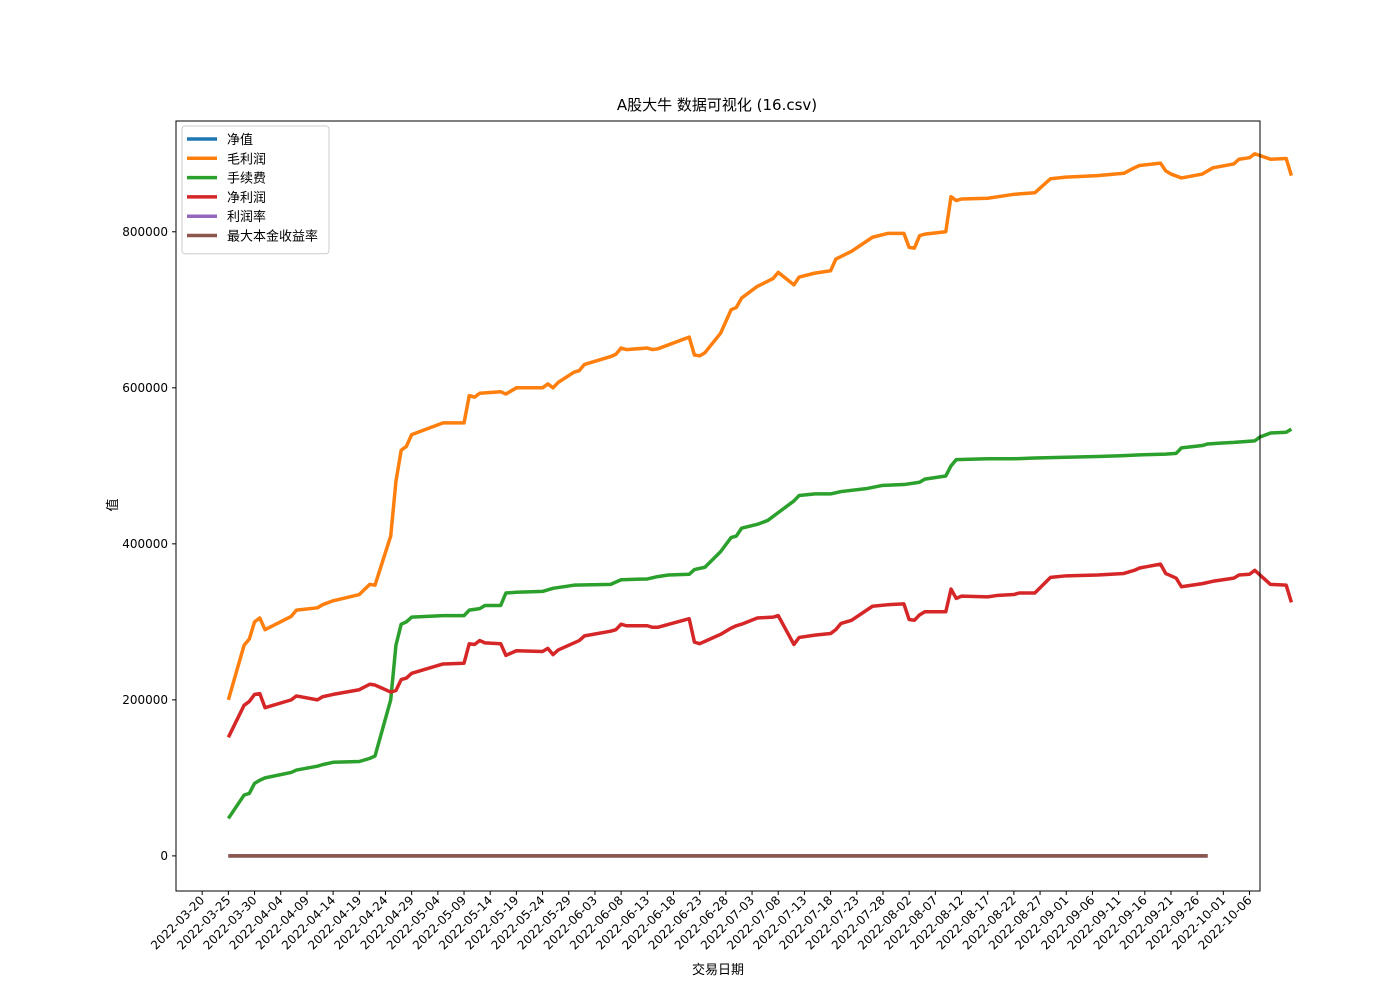 This screenshot has height=1004, width=1400. I want to click on legend-label: 毛利润, so click(246, 159).